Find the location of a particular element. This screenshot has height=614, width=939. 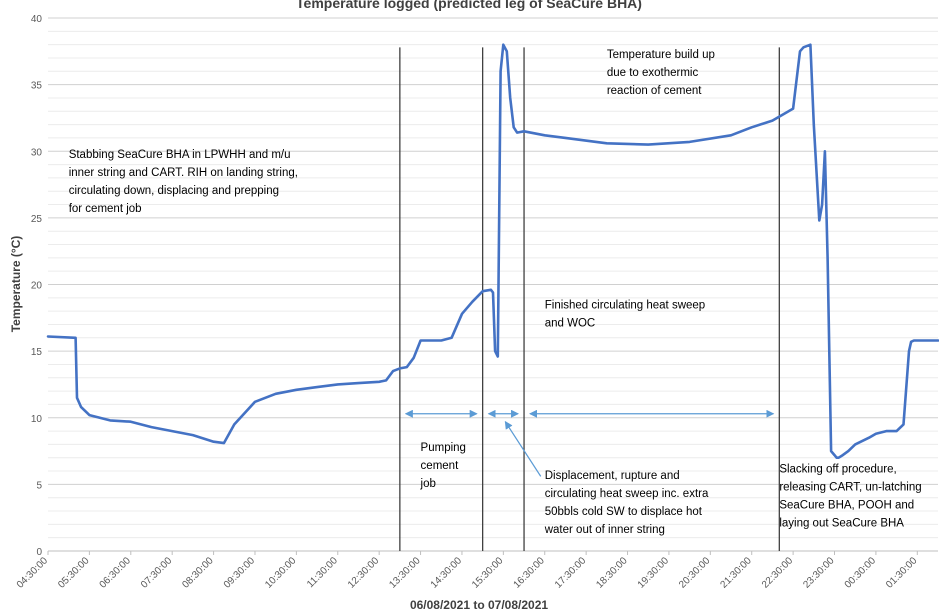

annotation-line: circulating heat sweep inc. extra is located at coordinates (627, 494).